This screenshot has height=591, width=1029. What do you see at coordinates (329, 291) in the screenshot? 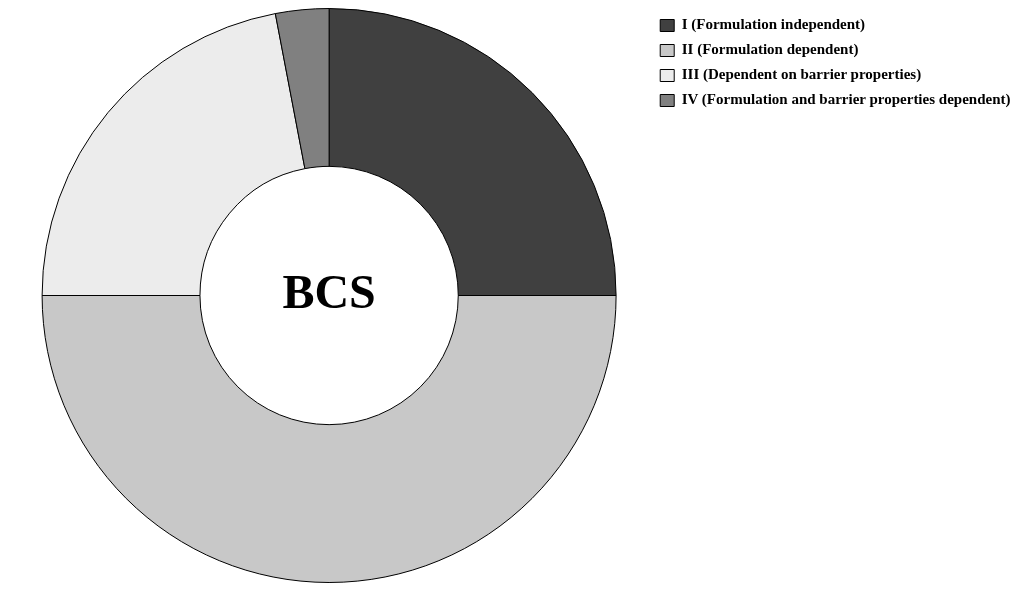
I see `text: BCS` at bounding box center [329, 291].